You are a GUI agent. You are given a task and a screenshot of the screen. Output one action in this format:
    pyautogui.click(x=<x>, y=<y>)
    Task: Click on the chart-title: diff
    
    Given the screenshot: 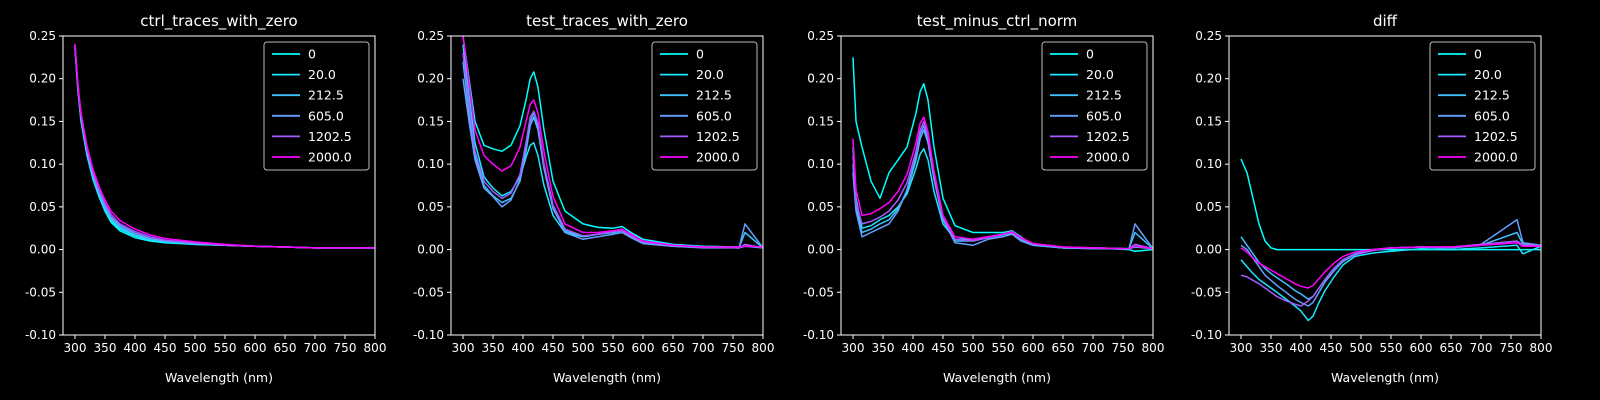 What is the action you would take?
    pyautogui.click(x=1385, y=21)
    